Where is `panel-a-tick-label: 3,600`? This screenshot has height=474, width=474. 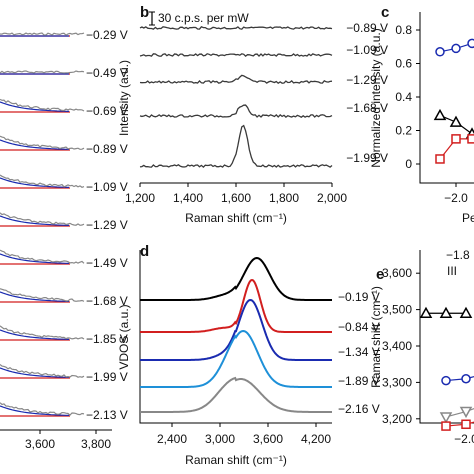 panel-a-tick-label: 3,600 is located at coordinates (40, 444).